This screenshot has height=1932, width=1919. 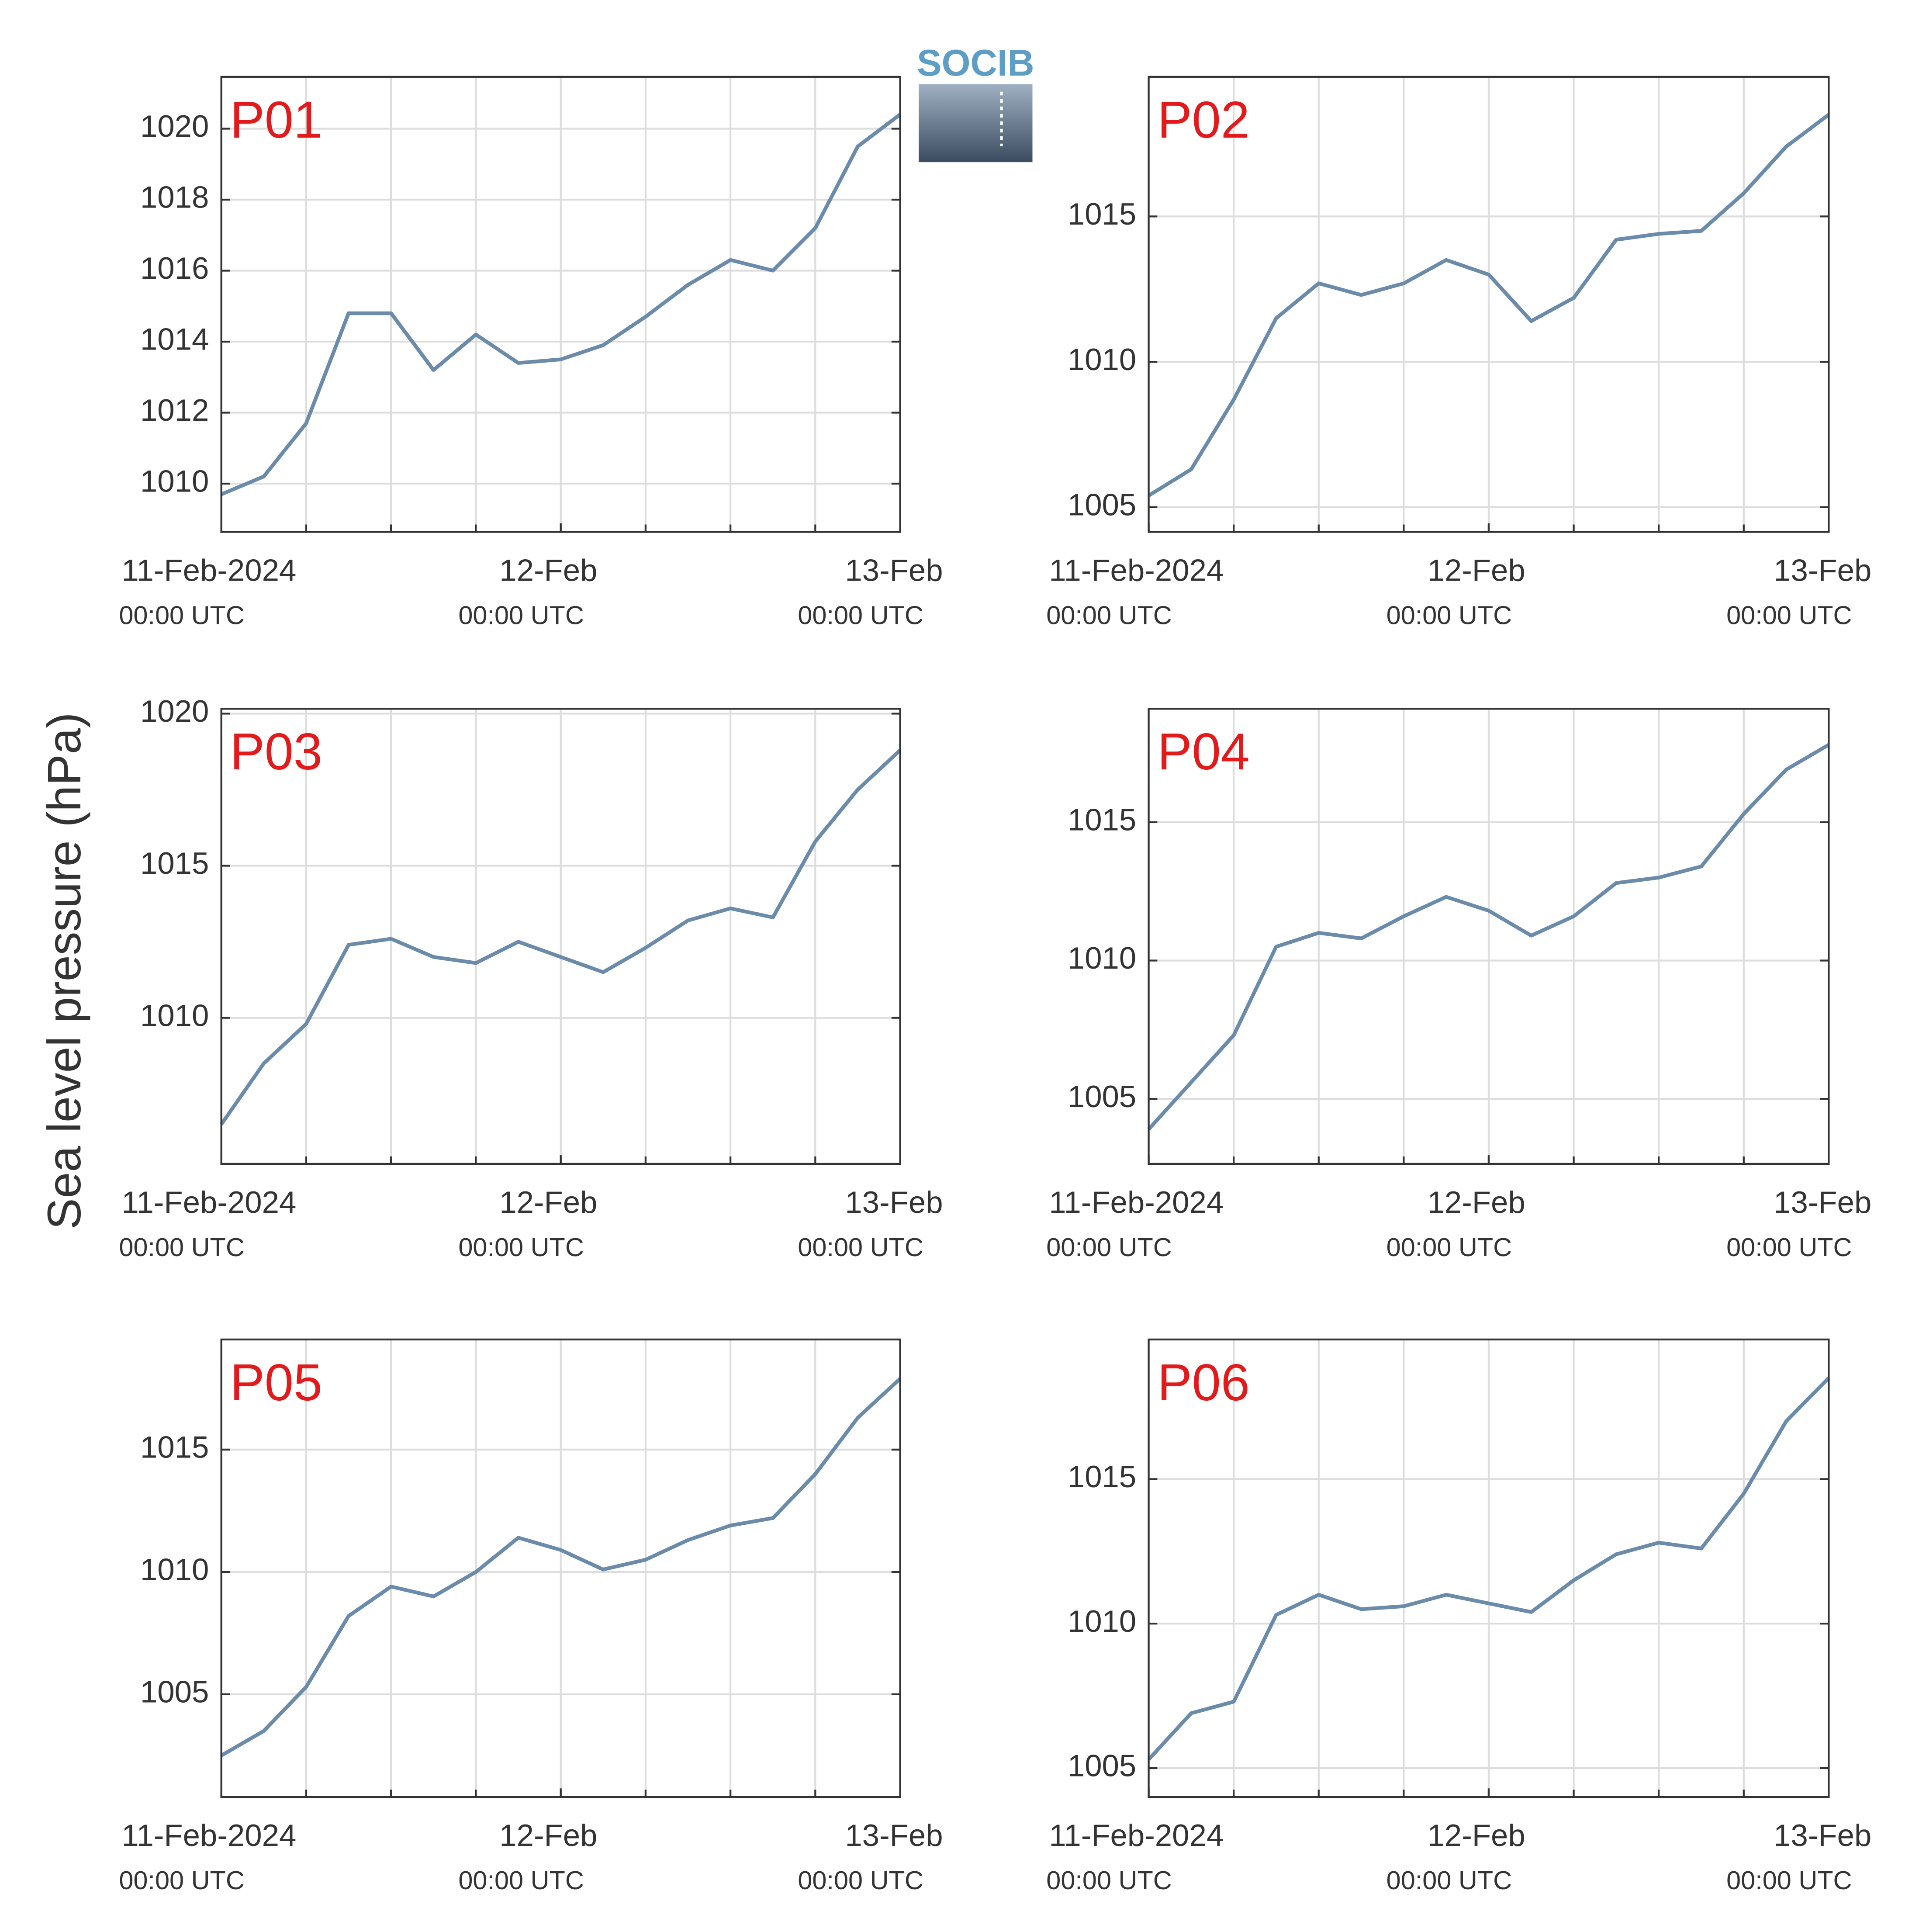 What do you see at coordinates (1203, 1383) in the screenshot?
I see `panel-title: P06` at bounding box center [1203, 1383].